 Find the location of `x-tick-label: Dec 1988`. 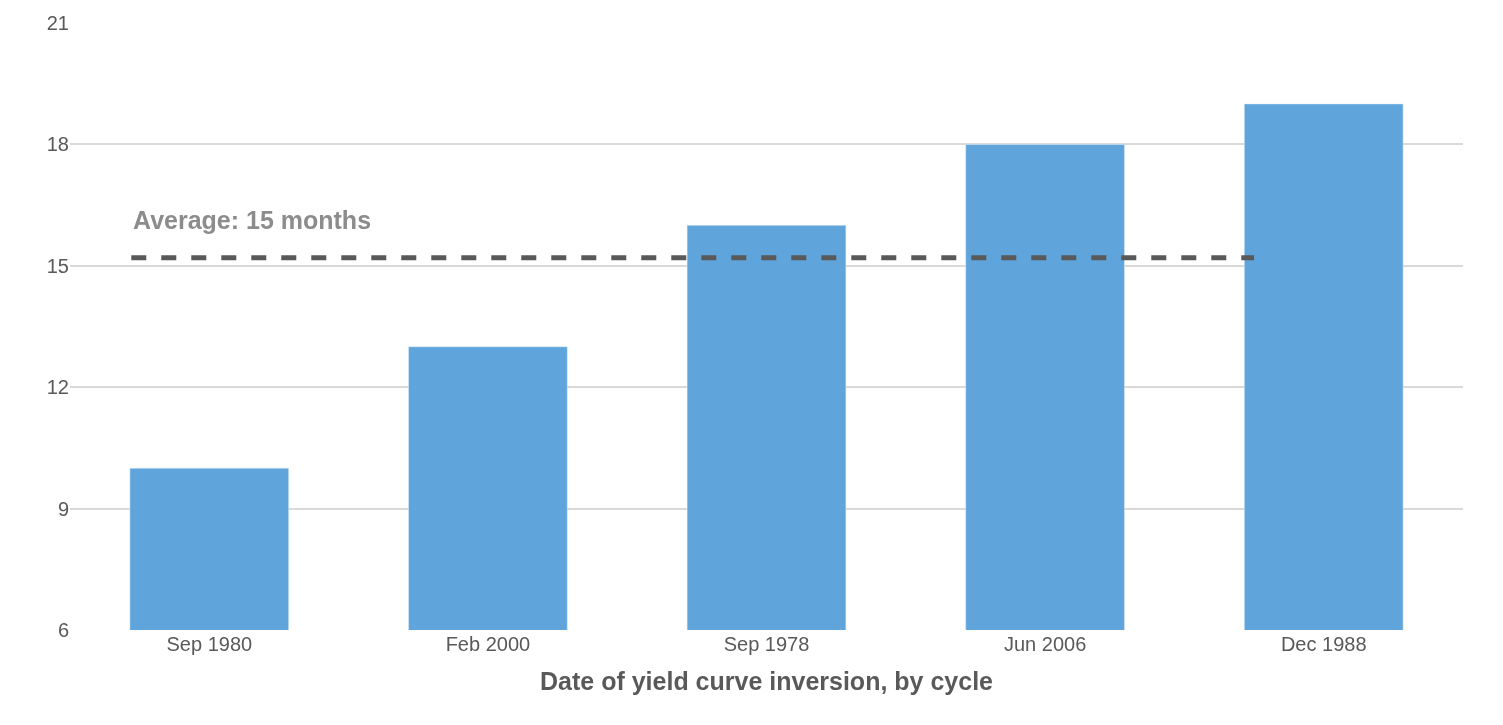

x-tick-label: Dec 1988 is located at coordinates (1323, 644).